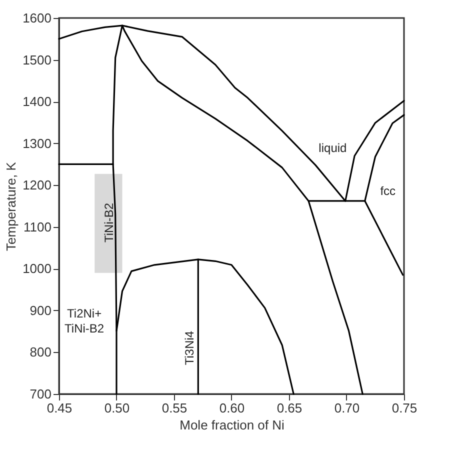 This screenshot has width=459, height=451. What do you see at coordinates (388, 191) in the screenshot?
I see `annotation: fcc` at bounding box center [388, 191].